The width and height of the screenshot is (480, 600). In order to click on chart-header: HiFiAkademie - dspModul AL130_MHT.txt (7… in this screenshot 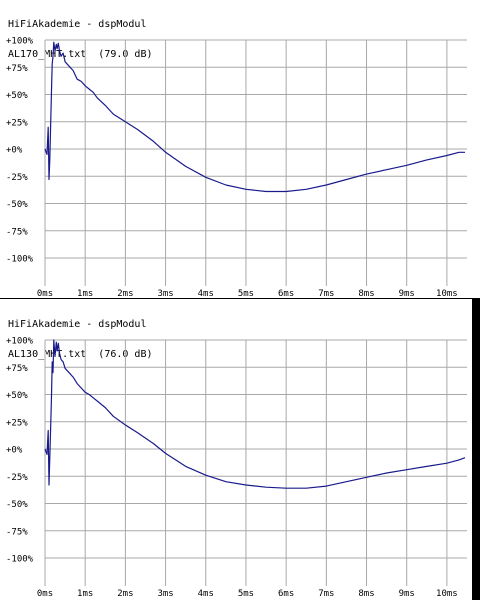, I will do `click(80, 340)`.